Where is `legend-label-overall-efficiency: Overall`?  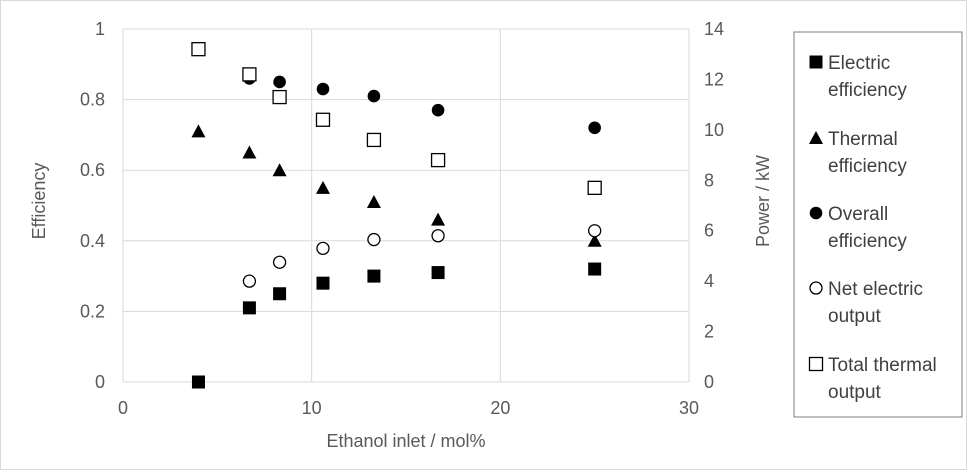
legend-label-overall-efficiency: Overall is located at coordinates (858, 214).